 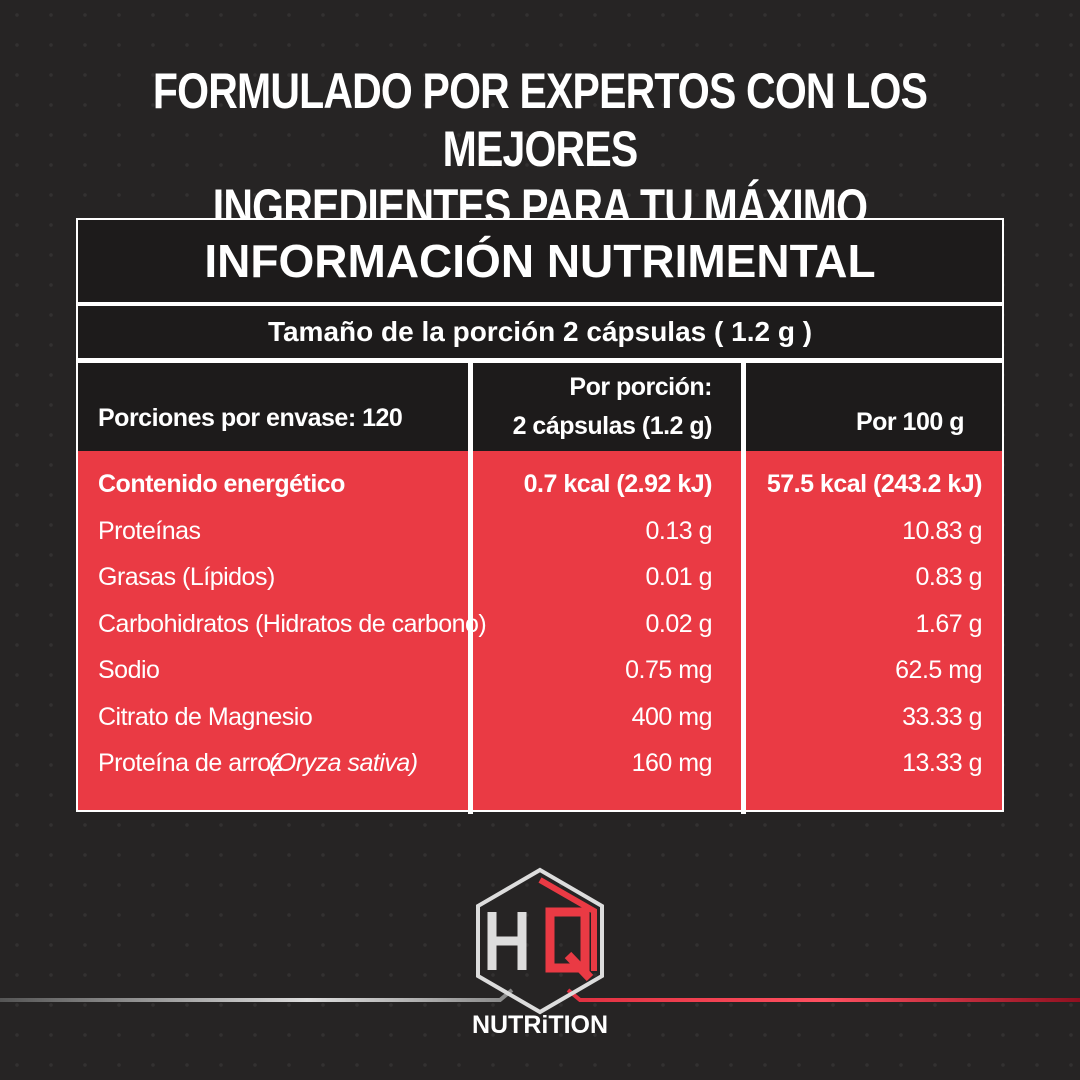 I want to click on column-header: 2 cápsulas (1.2 g), so click(x=612, y=426).